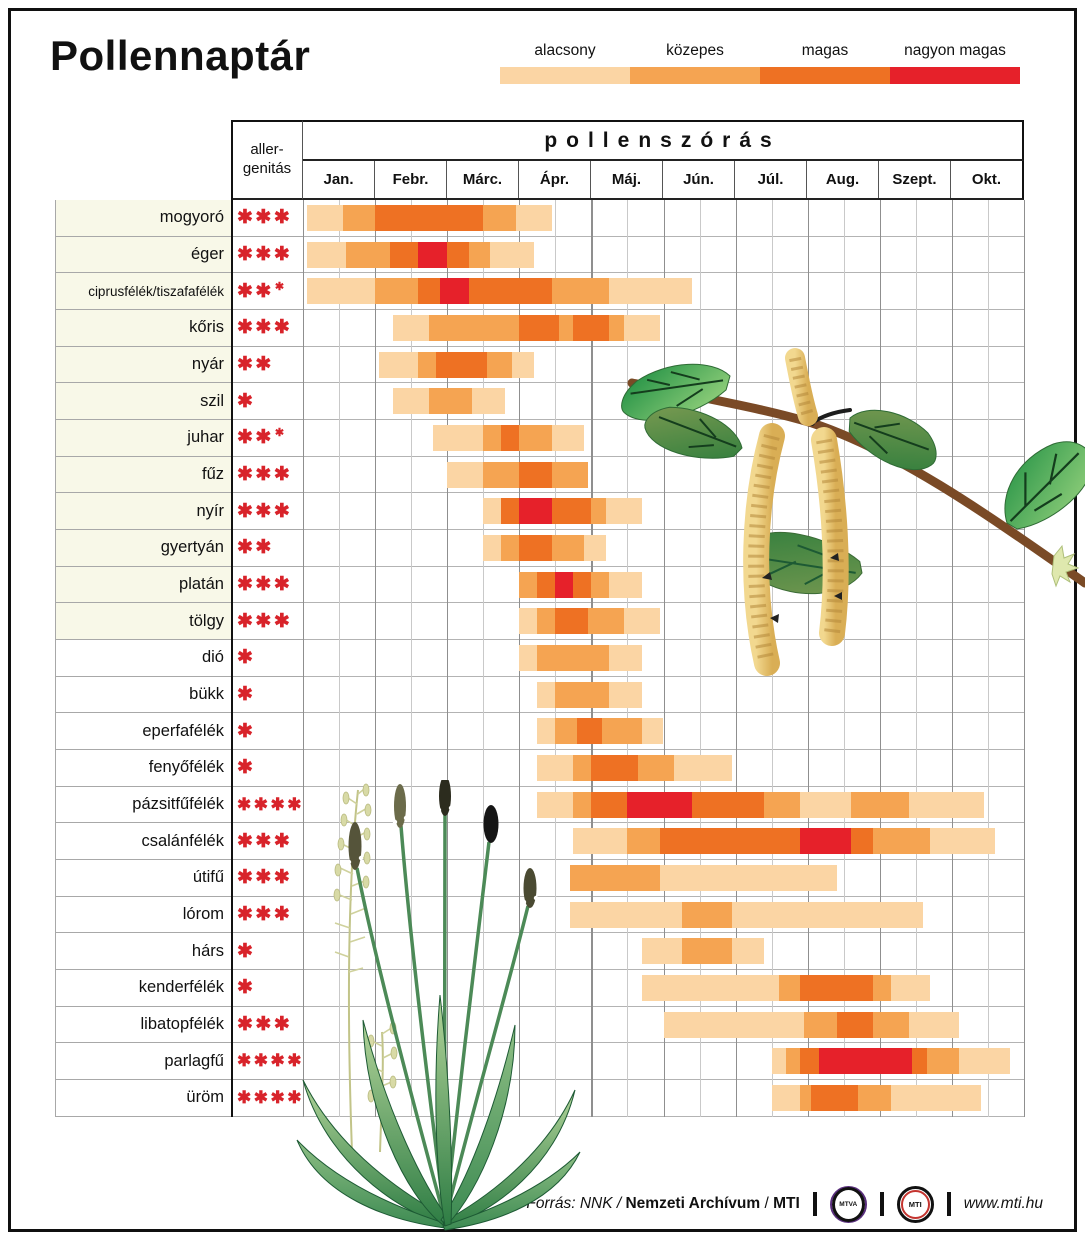 The image size is (1085, 1240). I want to click on legend-label: alacsony, so click(565, 50).